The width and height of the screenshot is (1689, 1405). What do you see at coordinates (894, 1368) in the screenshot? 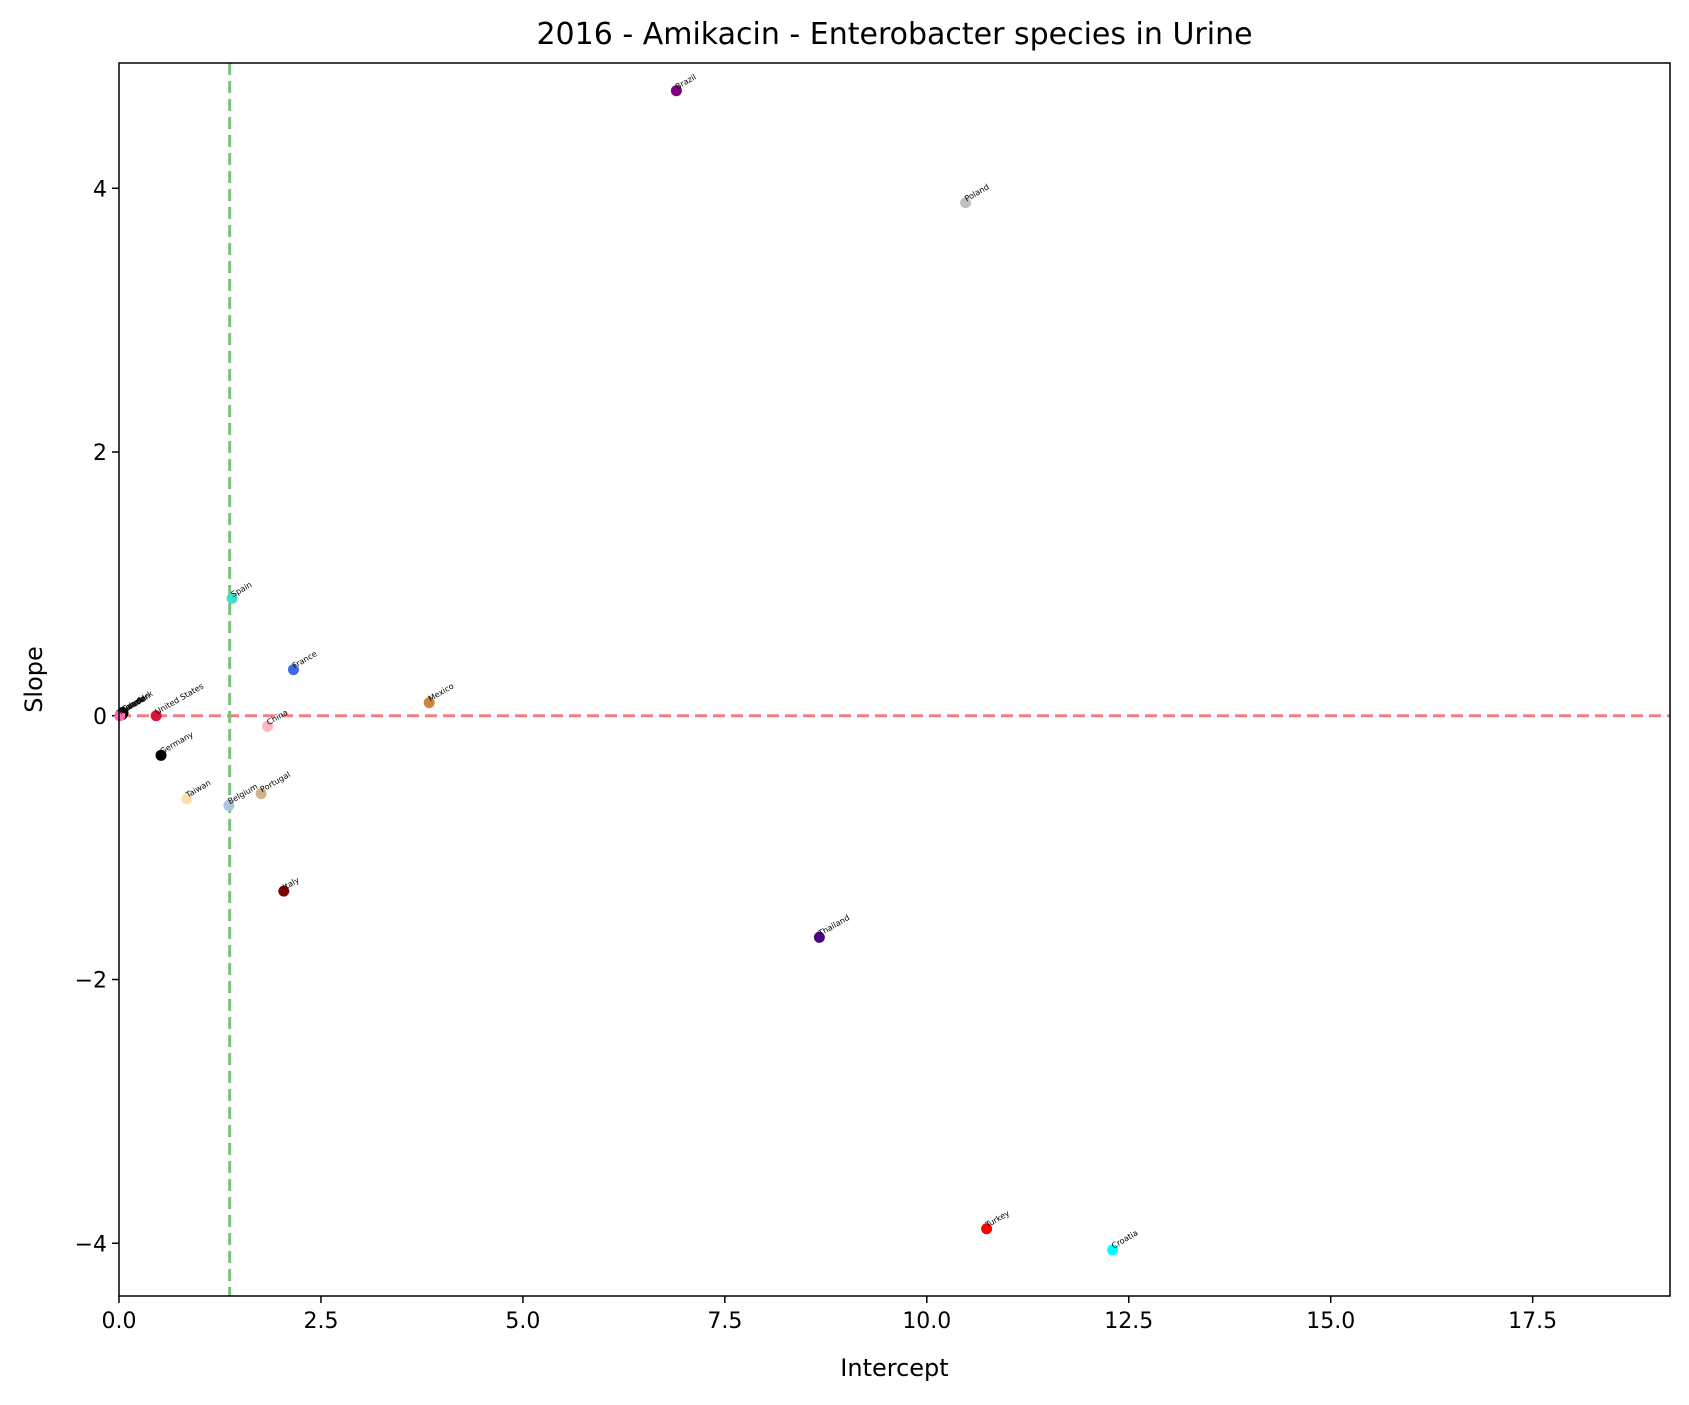
I see `x-axis-label: Intercept` at bounding box center [894, 1368].